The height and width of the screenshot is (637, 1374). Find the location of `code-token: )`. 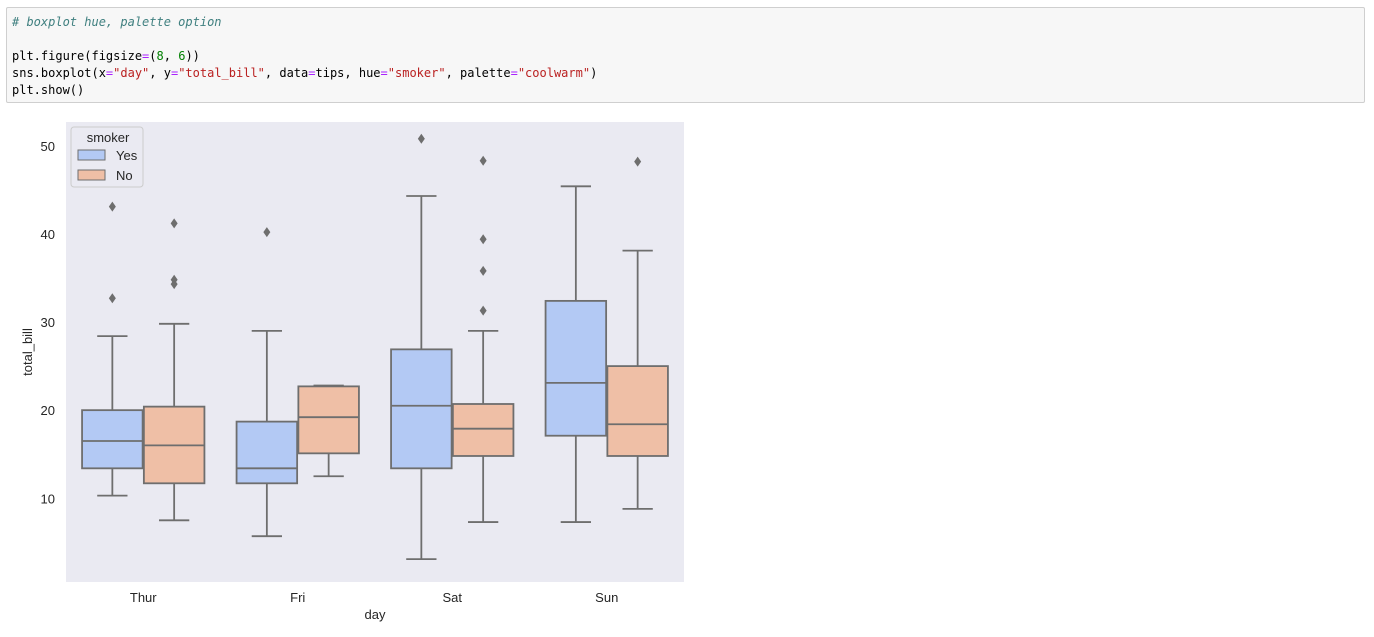

code-token: ) is located at coordinates (594, 73).